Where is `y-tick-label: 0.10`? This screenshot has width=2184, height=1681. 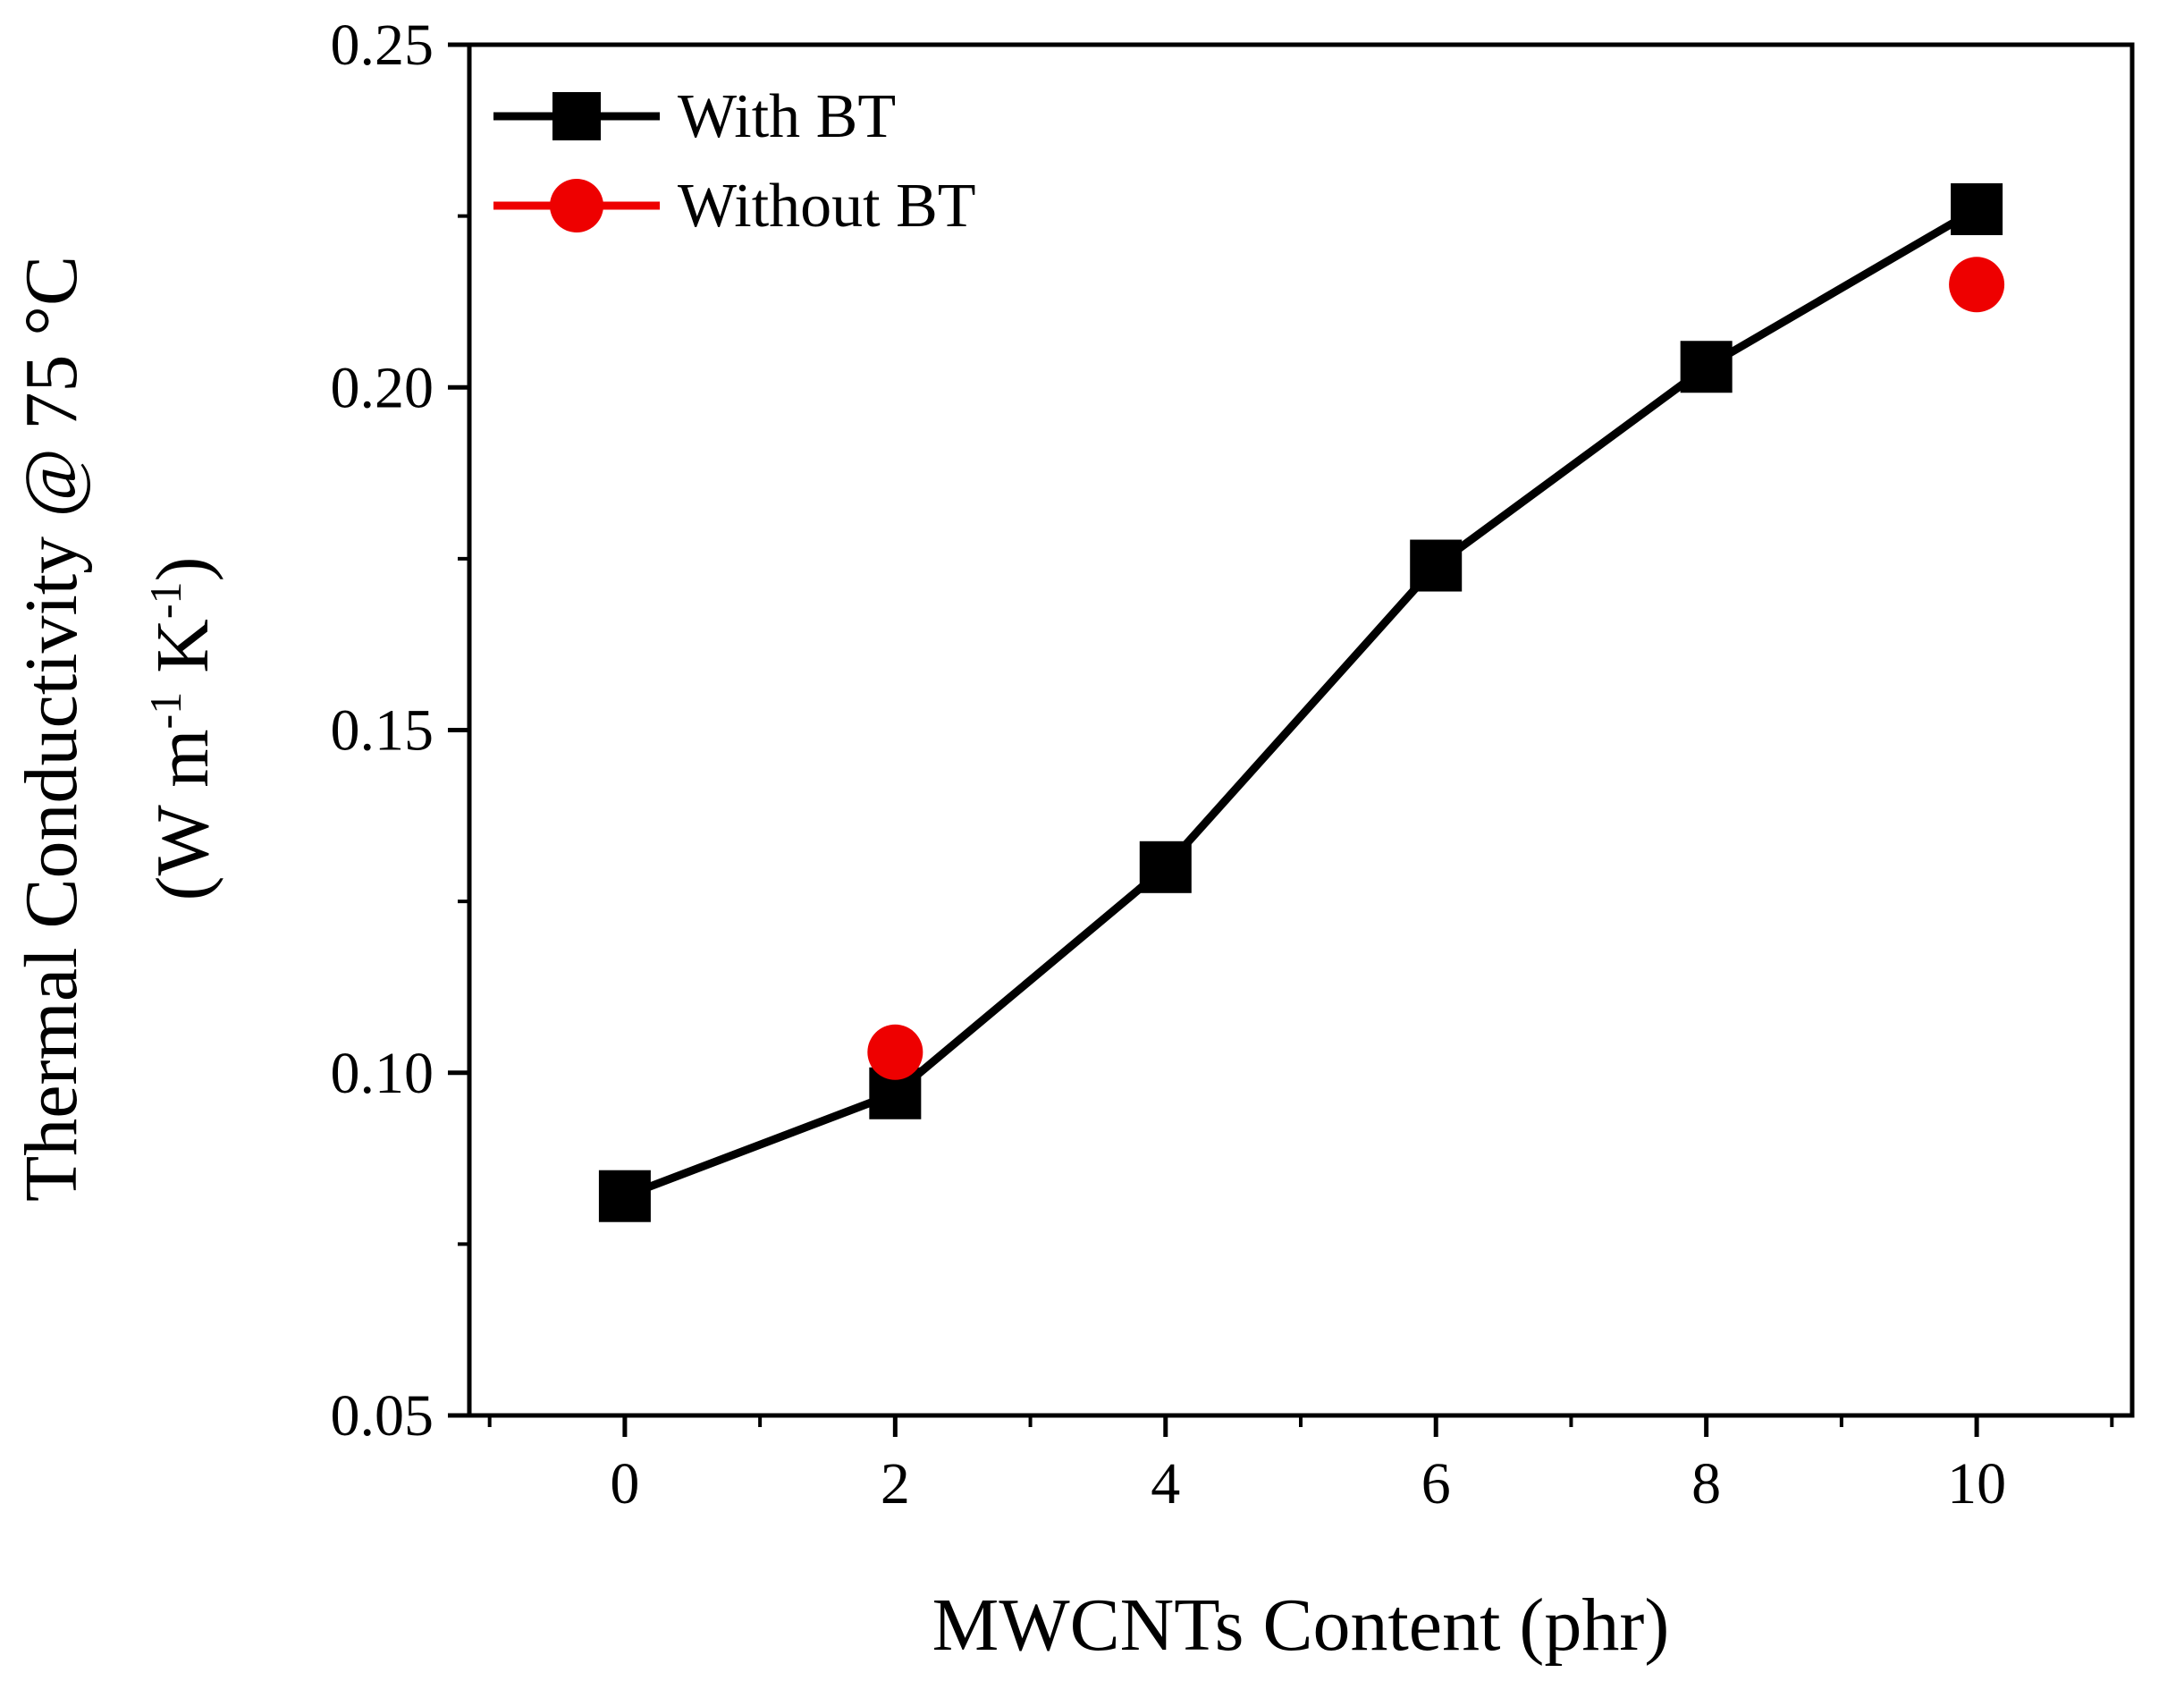 y-tick-label: 0.10 is located at coordinates (382, 1073).